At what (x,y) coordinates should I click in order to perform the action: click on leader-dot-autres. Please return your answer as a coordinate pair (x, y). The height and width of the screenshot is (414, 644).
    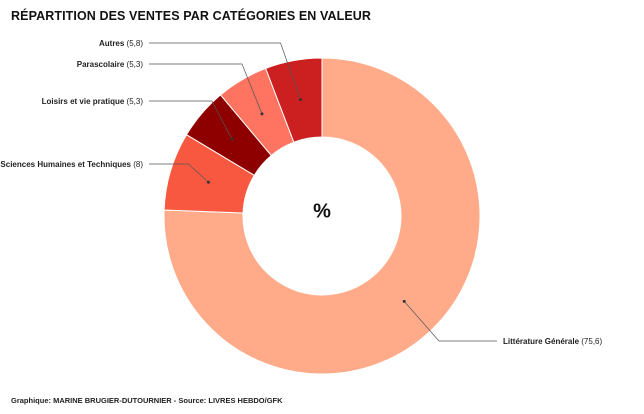
    Looking at the image, I should click on (301, 99).